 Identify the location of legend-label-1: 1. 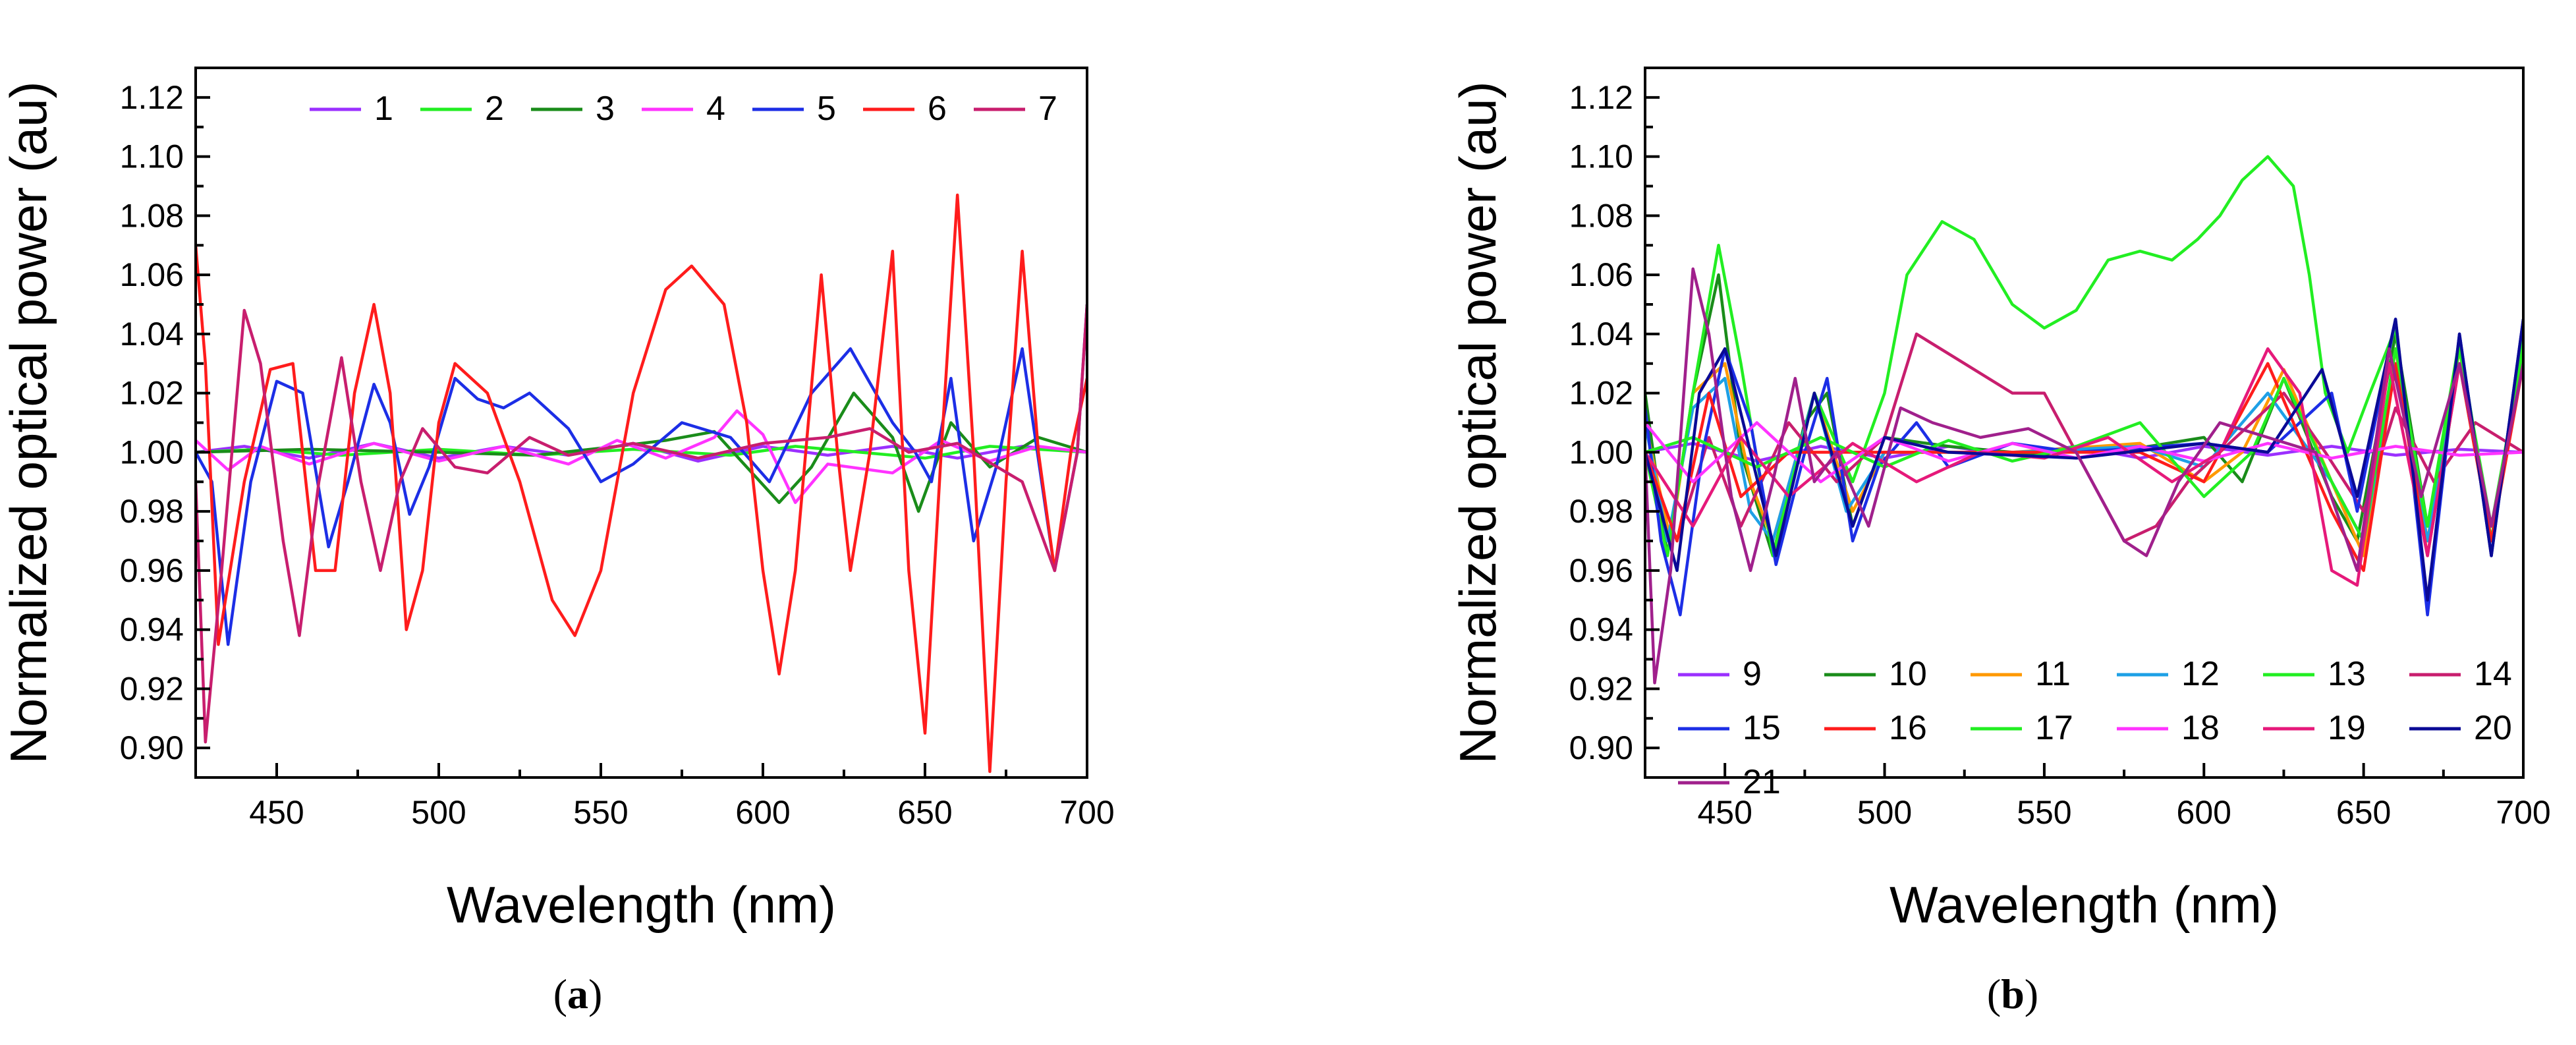
(383, 109).